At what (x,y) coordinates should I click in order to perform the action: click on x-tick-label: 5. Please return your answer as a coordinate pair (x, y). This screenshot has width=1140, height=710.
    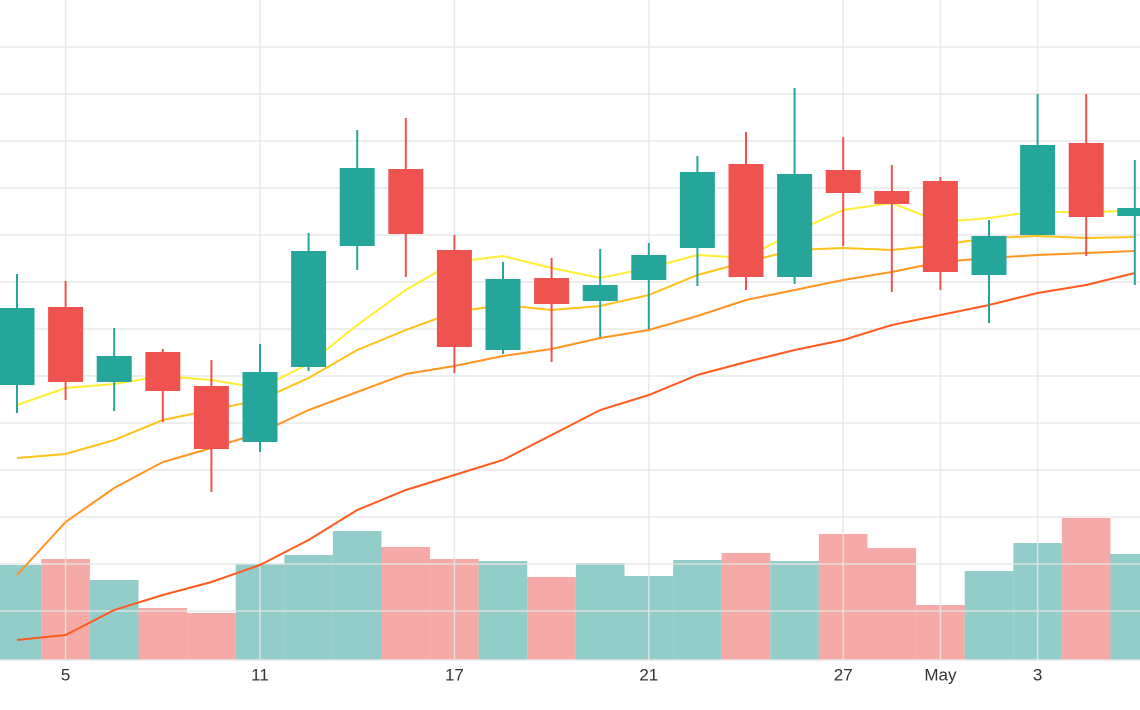
    Looking at the image, I should click on (65, 674).